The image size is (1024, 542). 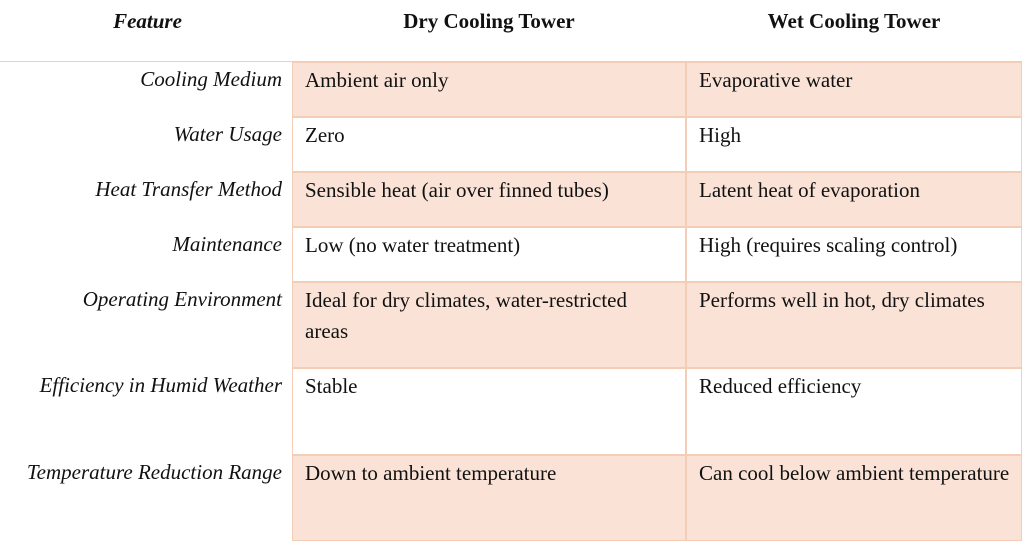 I want to click on column-header: Wet Cooling Tower, so click(x=854, y=21).